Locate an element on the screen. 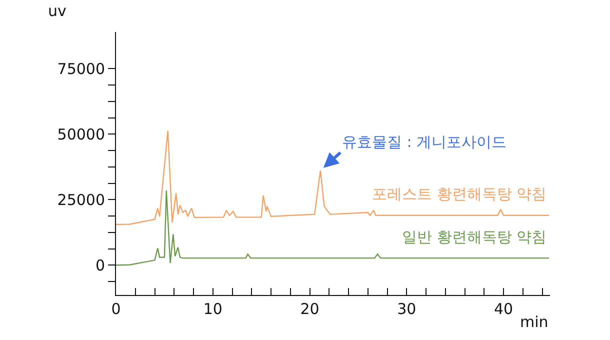 This screenshot has height=340, width=610. x-tick-label: 0 is located at coordinates (116, 309).